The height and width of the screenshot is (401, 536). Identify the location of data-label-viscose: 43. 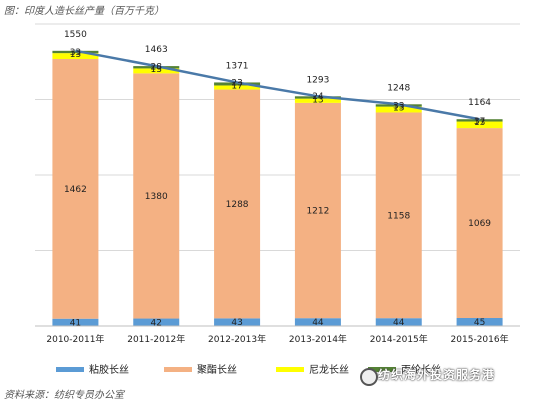
(236, 323).